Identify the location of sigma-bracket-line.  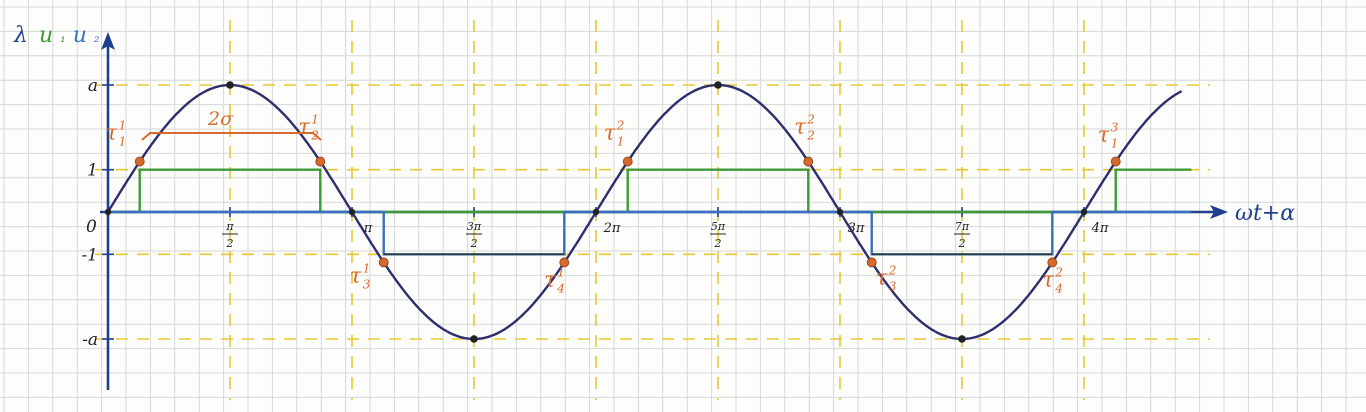
(231, 136).